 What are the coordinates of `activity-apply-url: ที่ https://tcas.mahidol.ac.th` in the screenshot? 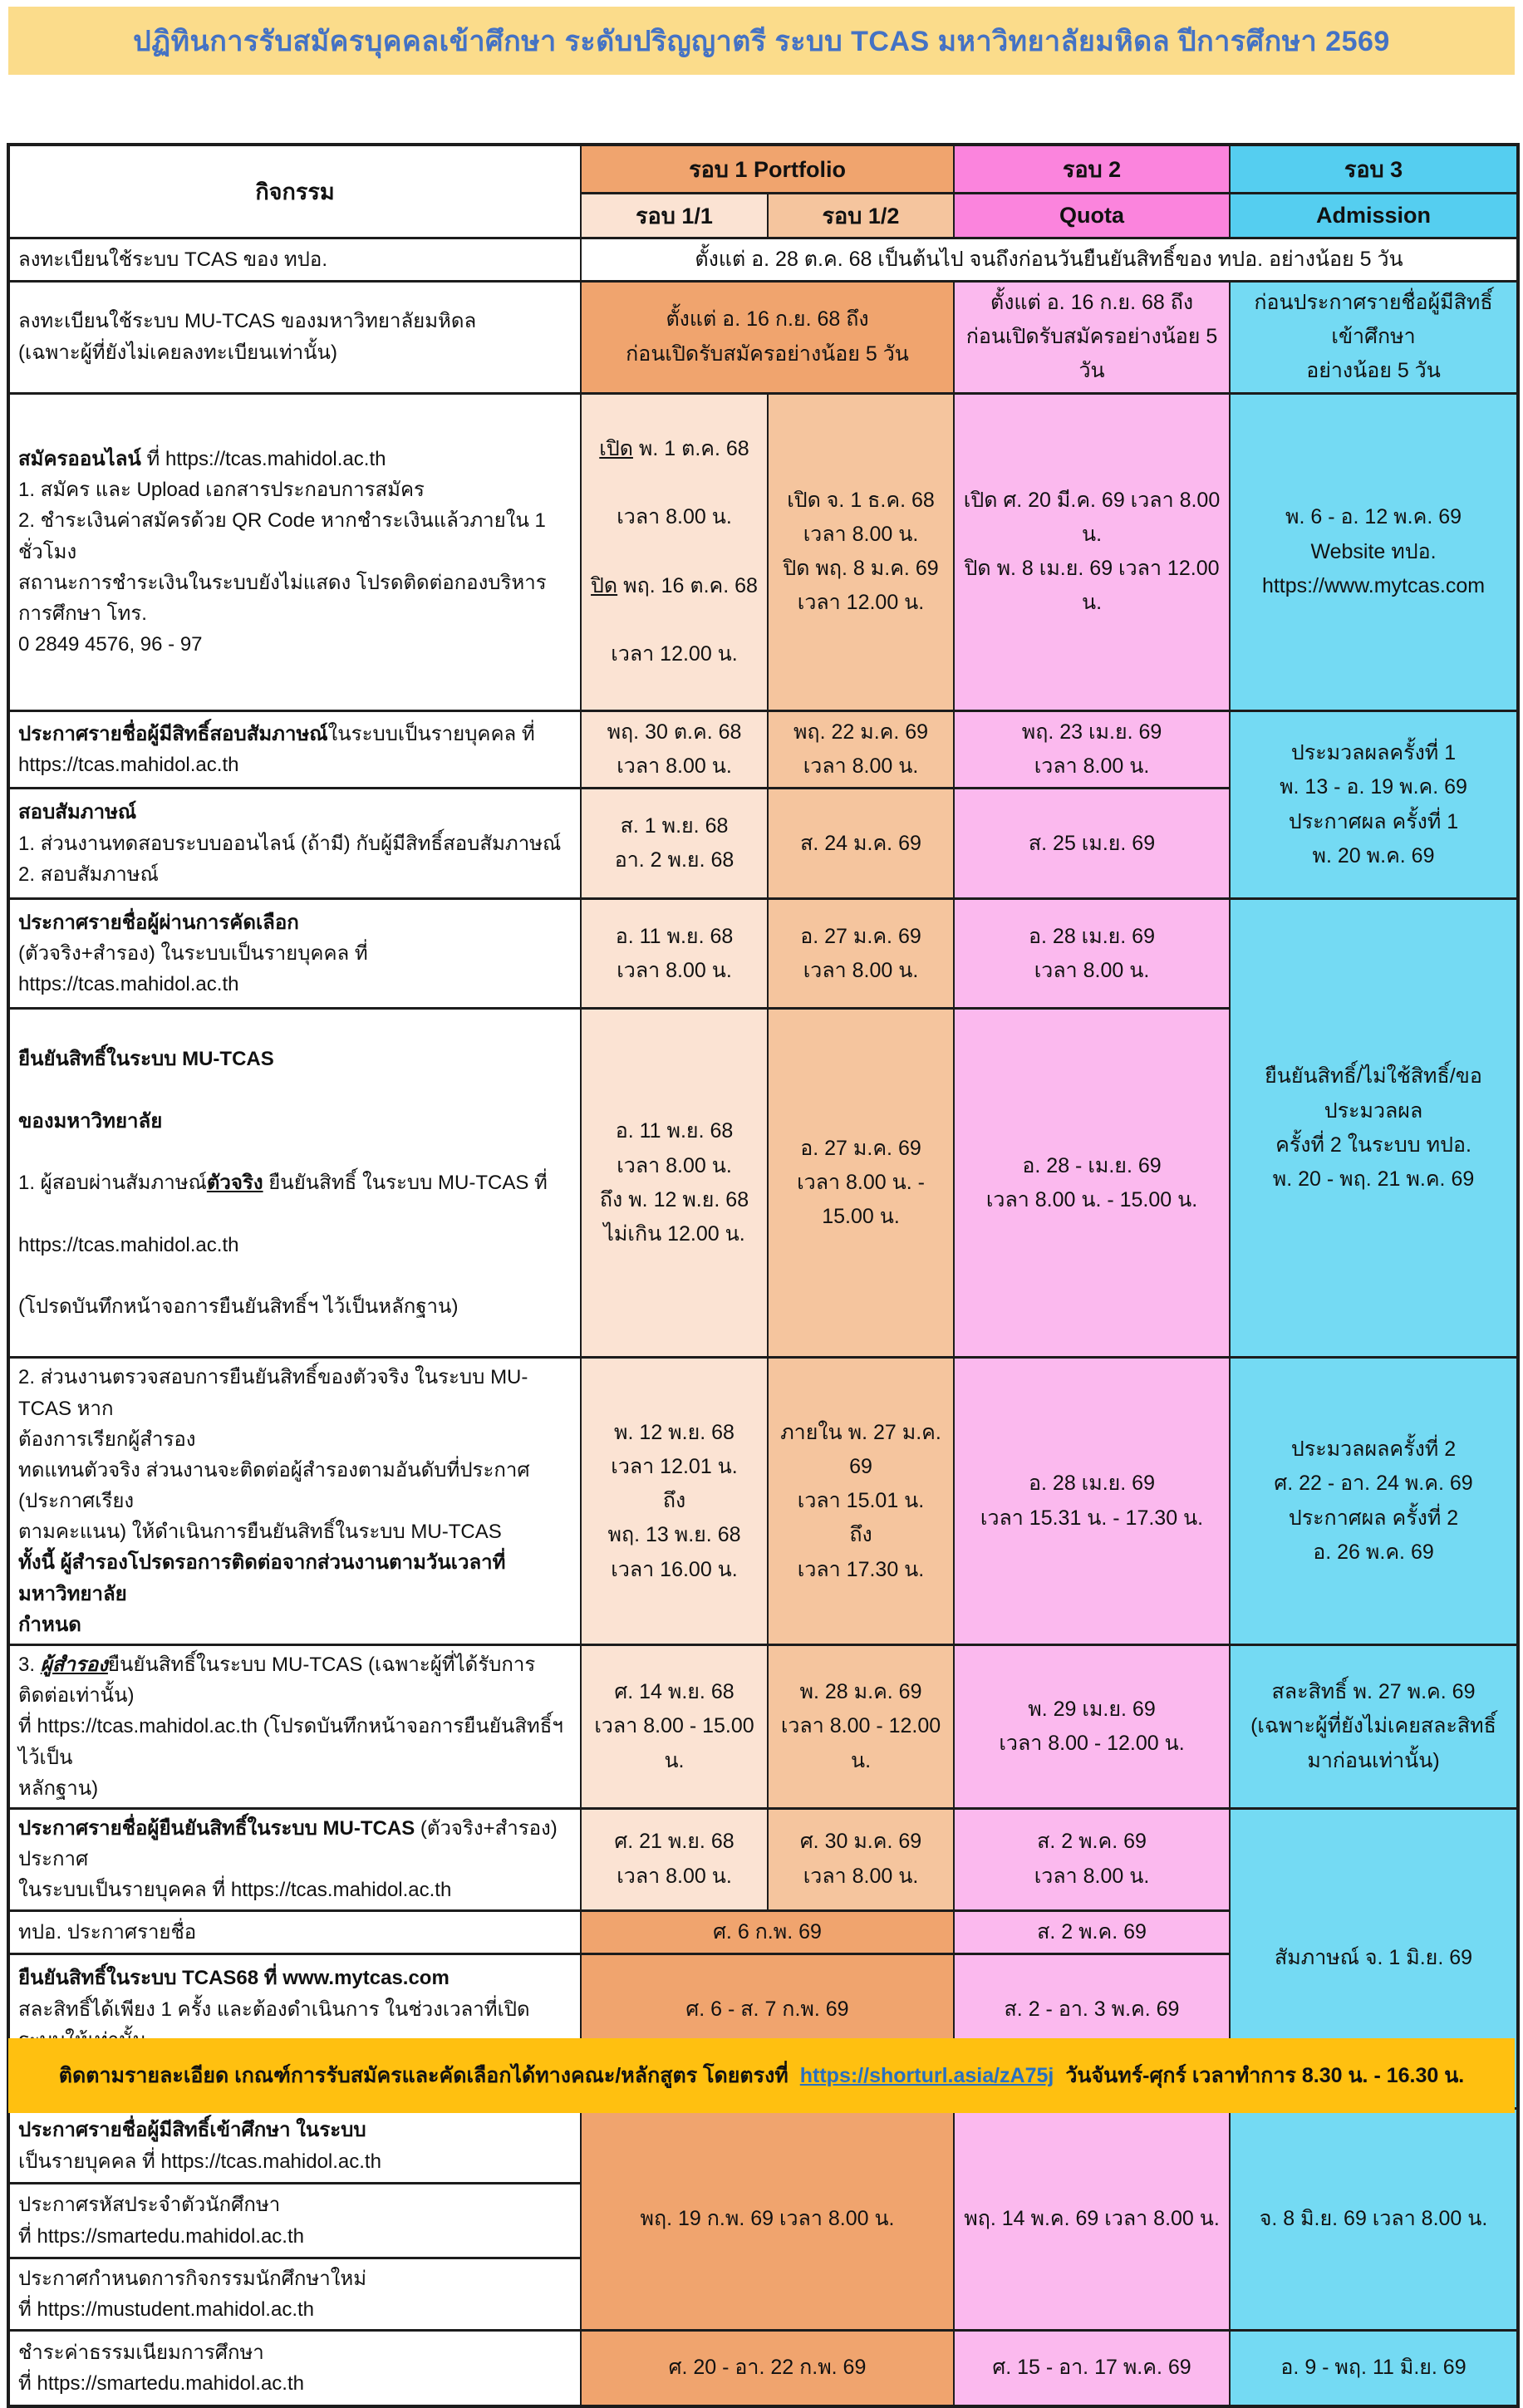 It's located at (263, 458).